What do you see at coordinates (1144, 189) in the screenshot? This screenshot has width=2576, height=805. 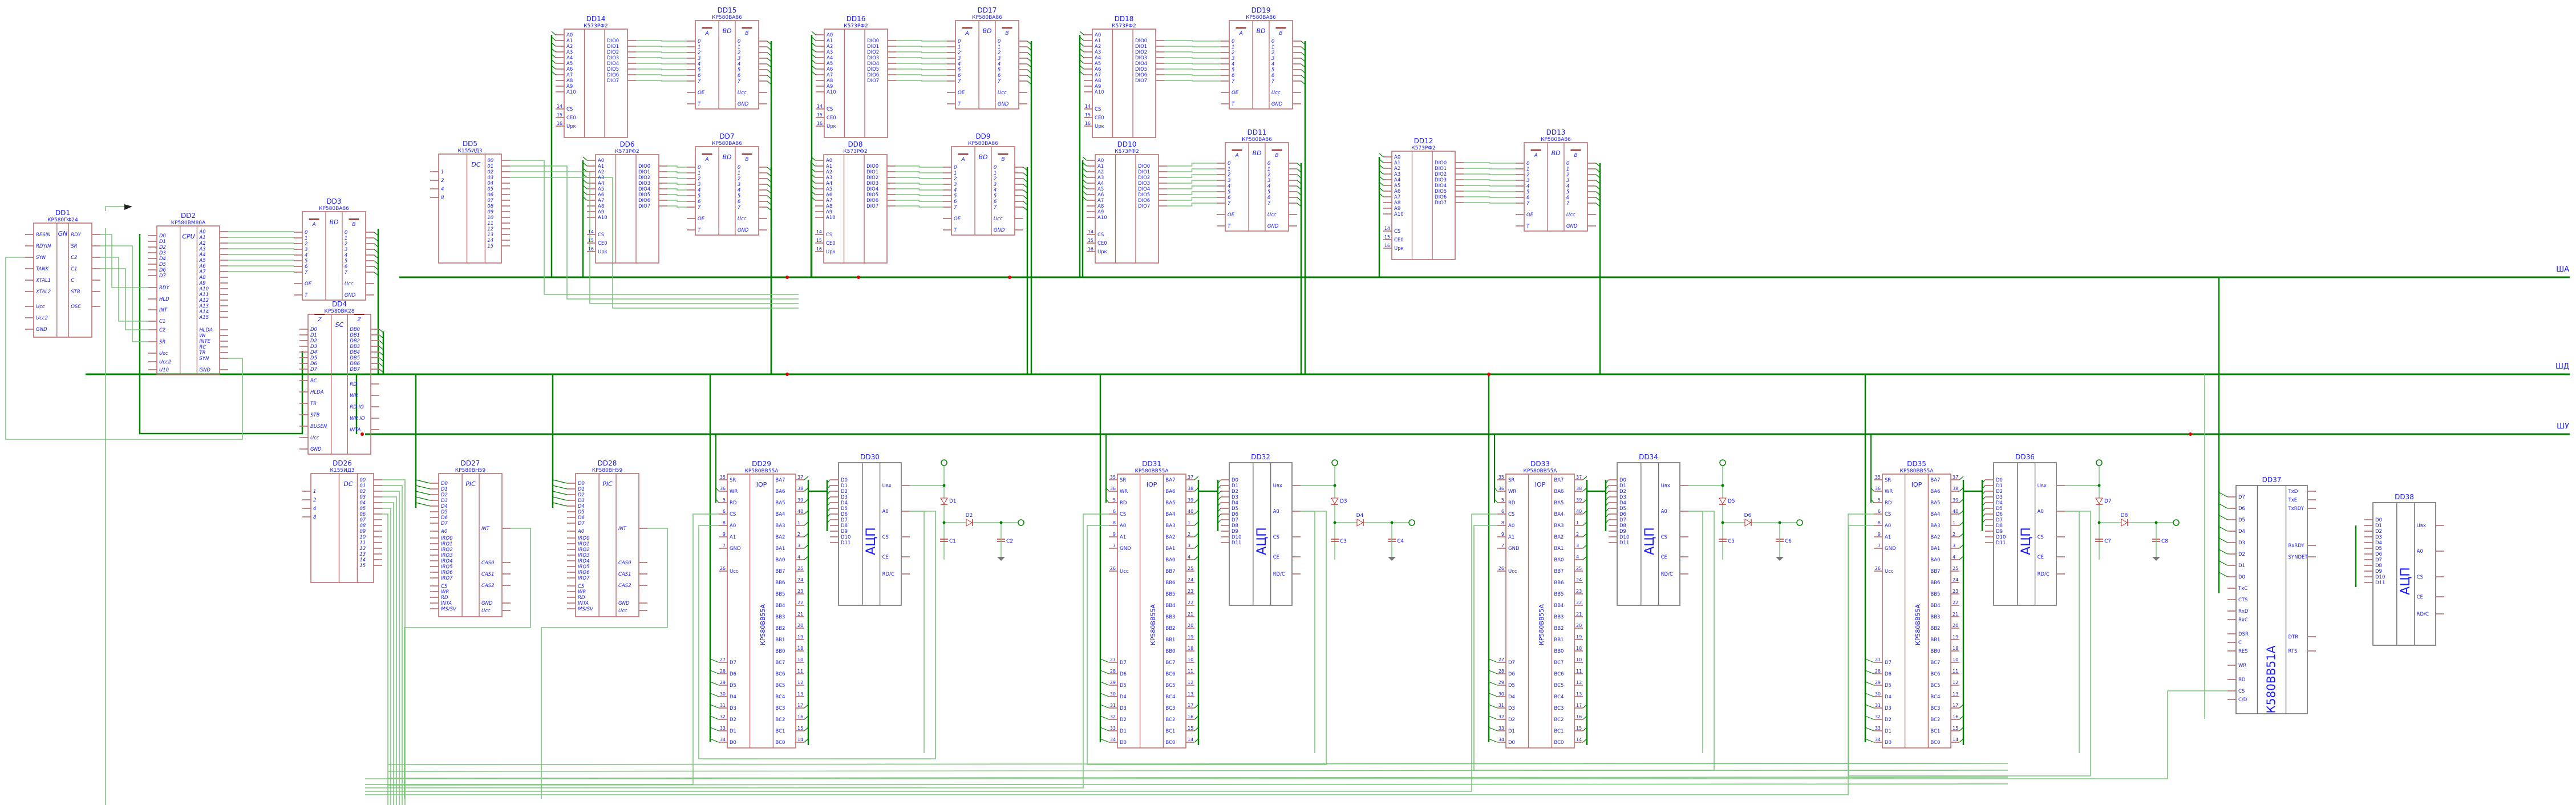 I see `pin-label: DIO4` at bounding box center [1144, 189].